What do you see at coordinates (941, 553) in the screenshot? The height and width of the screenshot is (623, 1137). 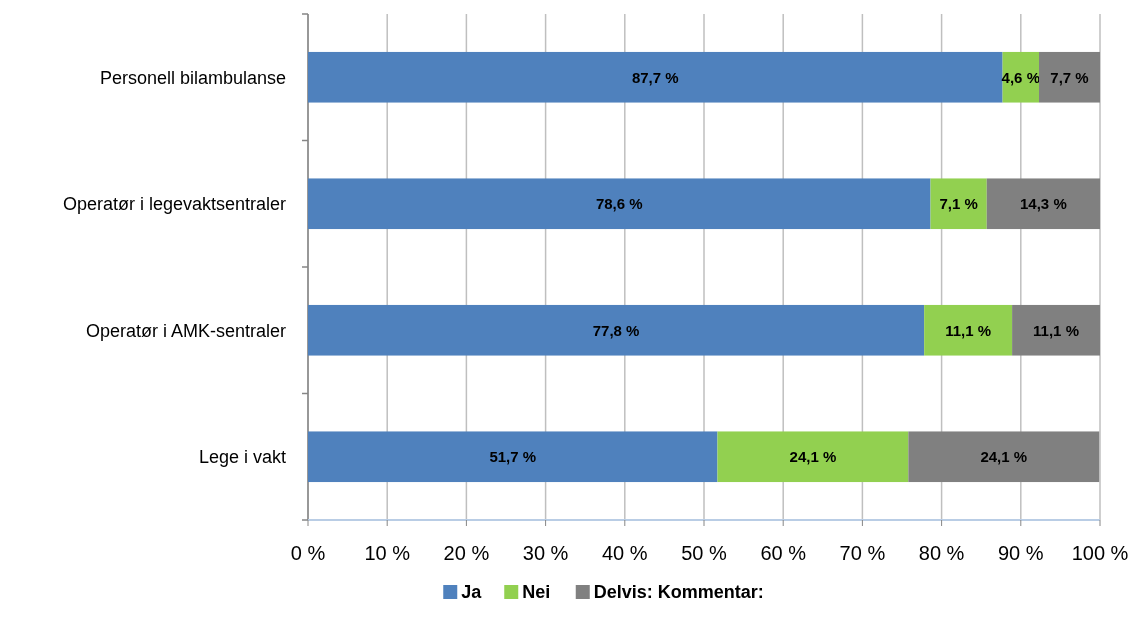 I see `x-tick-label: 80 %` at bounding box center [941, 553].